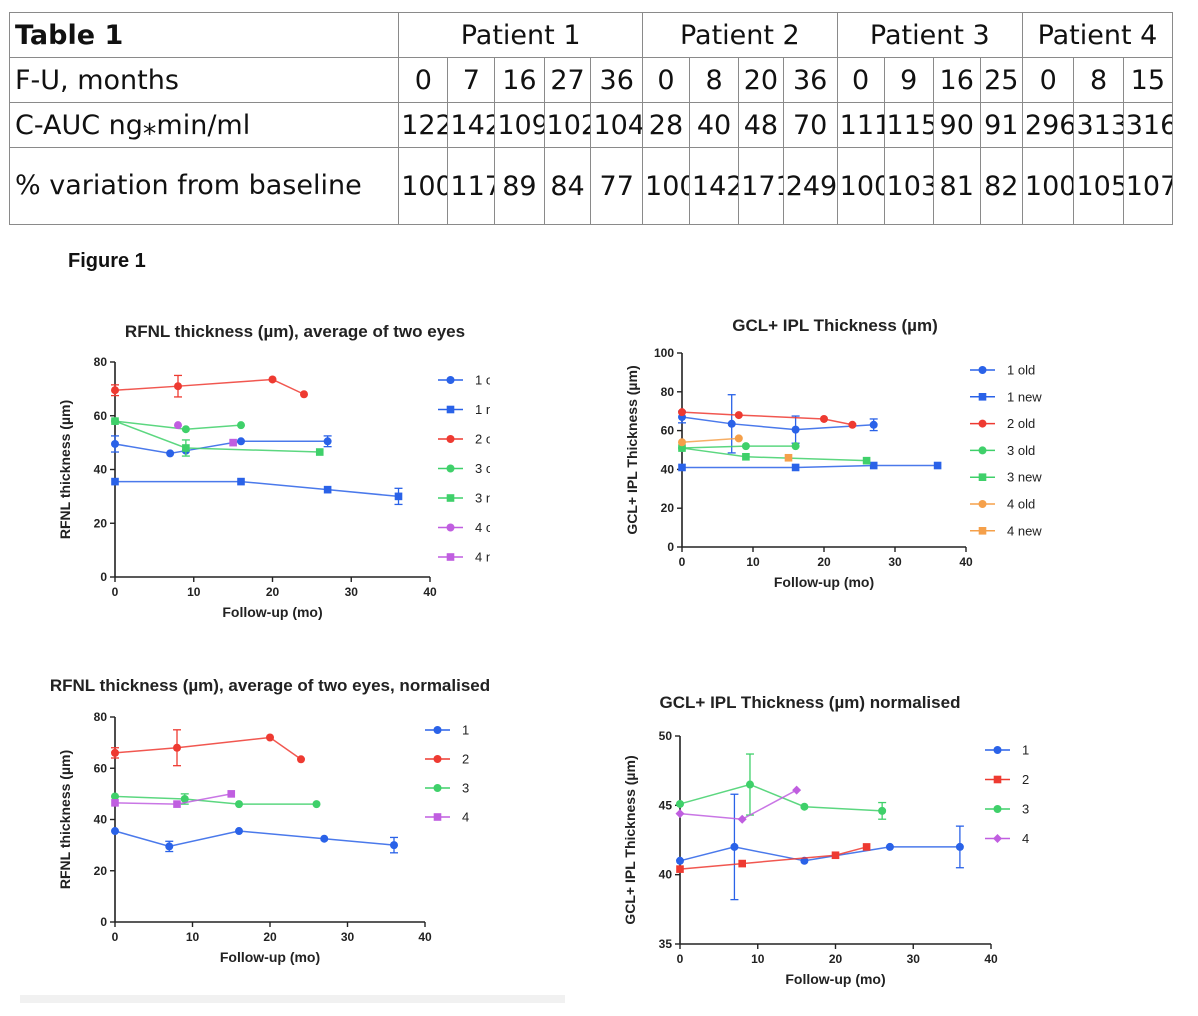  What do you see at coordinates (567, 125) in the screenshot?
I see `table-cell: 102` at bounding box center [567, 125].